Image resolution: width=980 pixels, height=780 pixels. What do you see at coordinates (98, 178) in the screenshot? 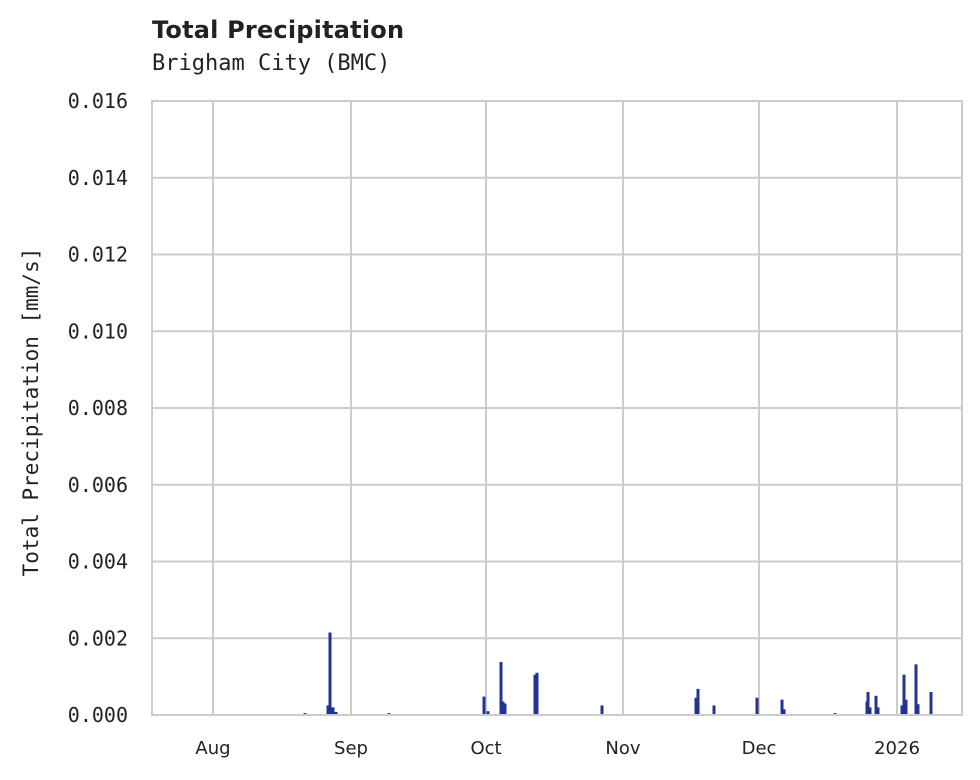
I see `y-tick-label: 0.014` at bounding box center [98, 178].